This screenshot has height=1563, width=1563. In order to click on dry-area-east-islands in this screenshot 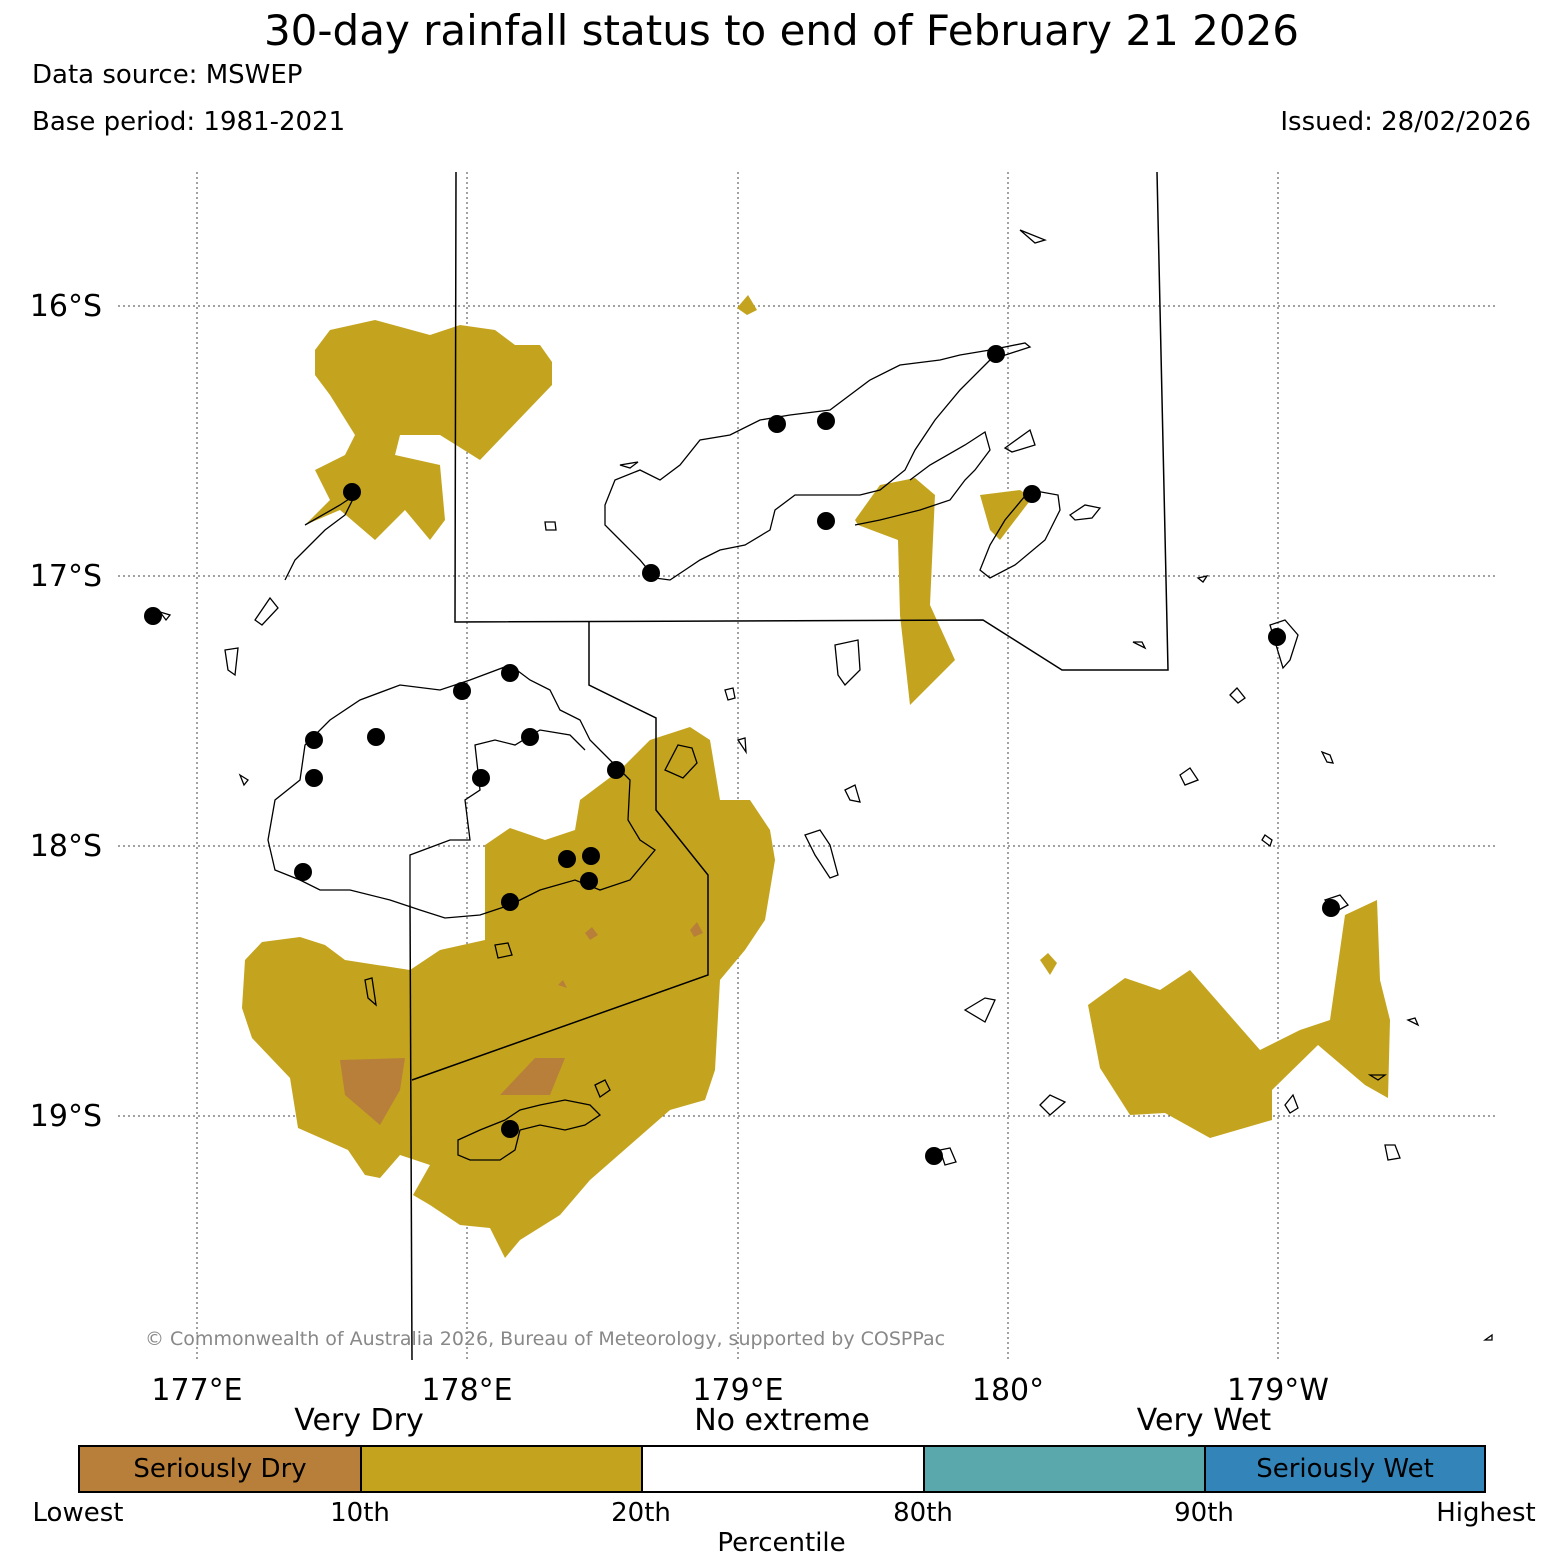, I will do `click(1239, 1019)`.